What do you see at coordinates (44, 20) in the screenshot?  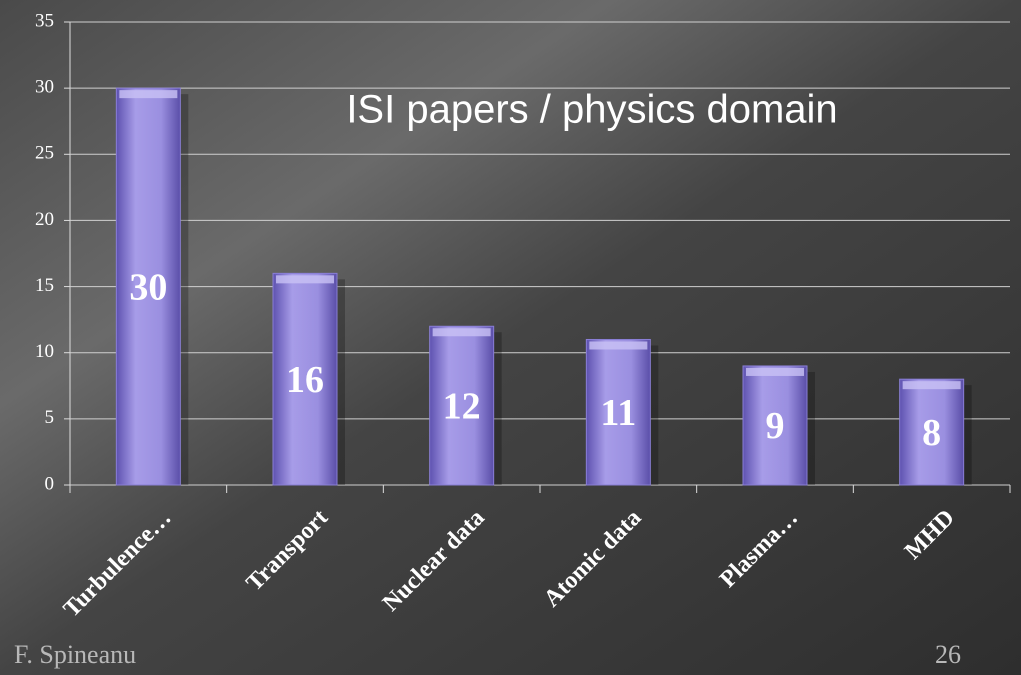 I see `y-tick-label: 35` at bounding box center [44, 20].